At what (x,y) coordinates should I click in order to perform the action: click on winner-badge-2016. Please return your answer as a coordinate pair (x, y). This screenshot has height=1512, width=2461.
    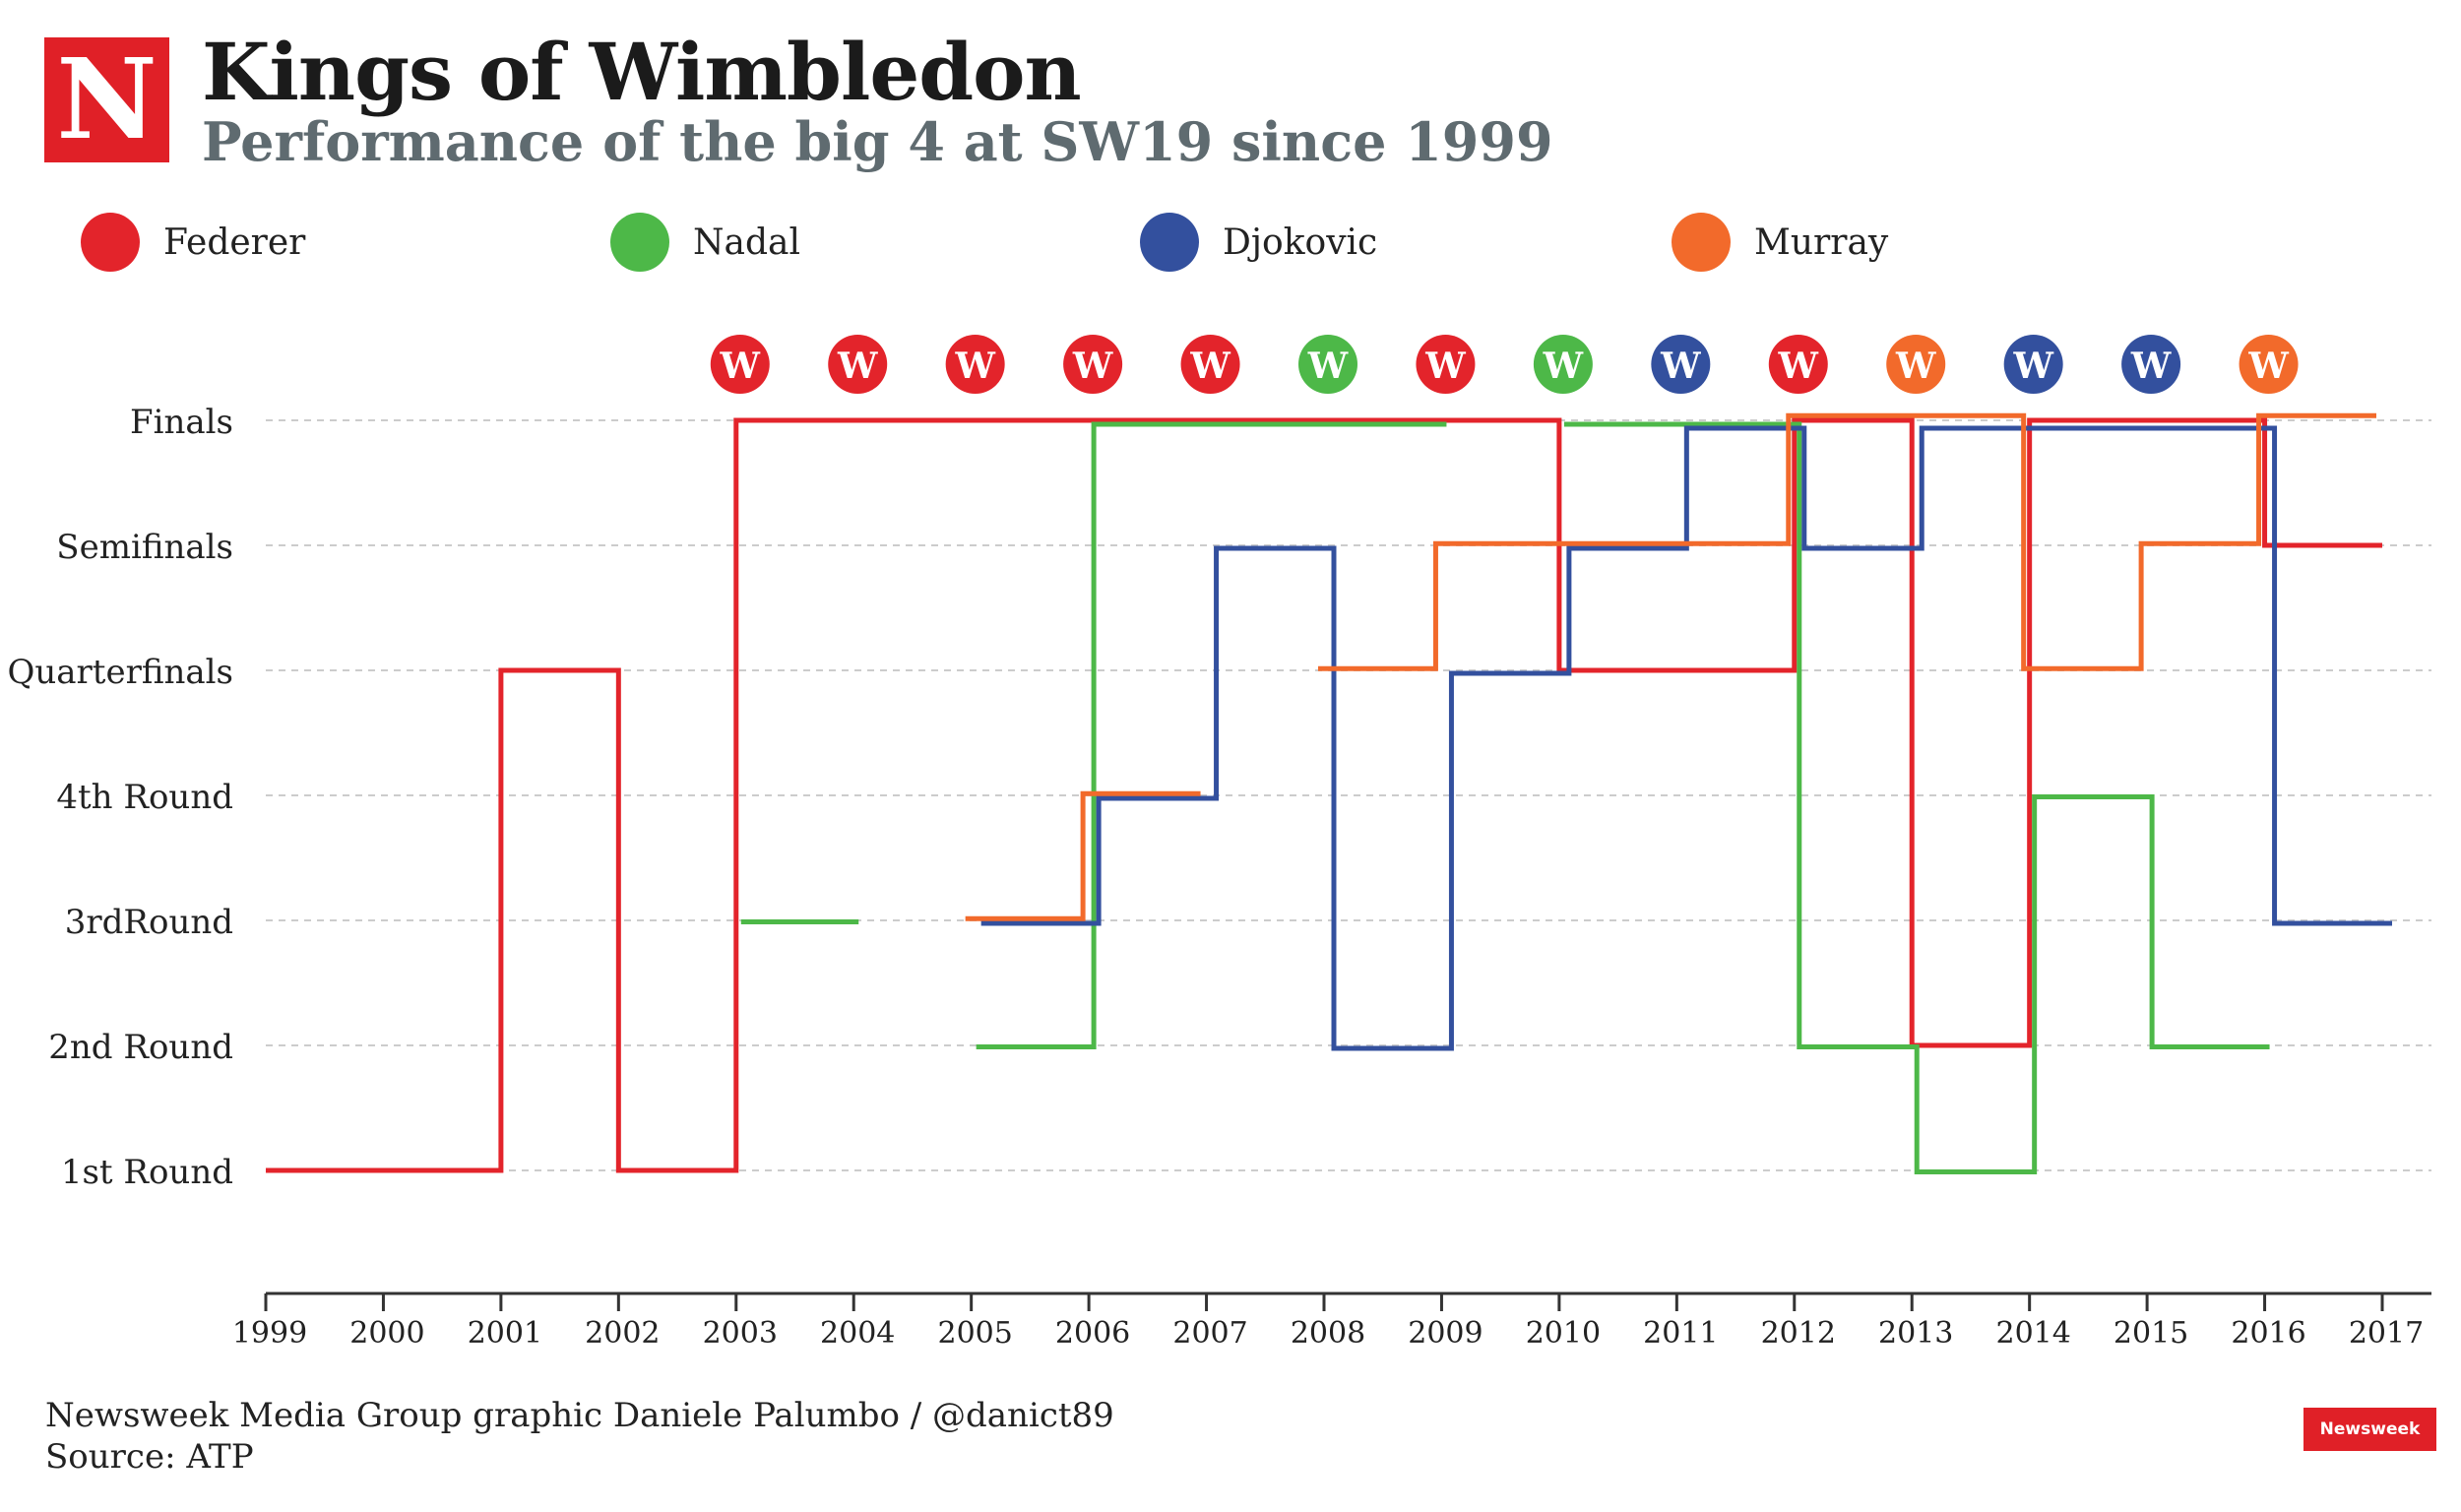
    Looking at the image, I should click on (2269, 364).